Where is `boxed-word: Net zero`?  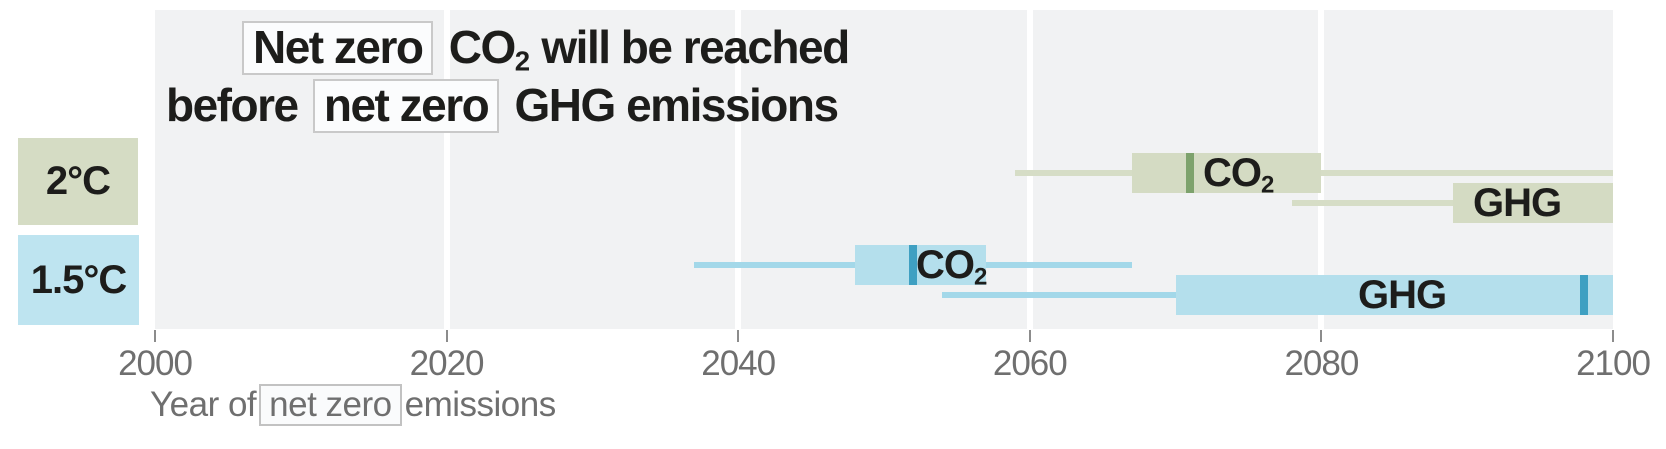 boxed-word: Net zero is located at coordinates (338, 48).